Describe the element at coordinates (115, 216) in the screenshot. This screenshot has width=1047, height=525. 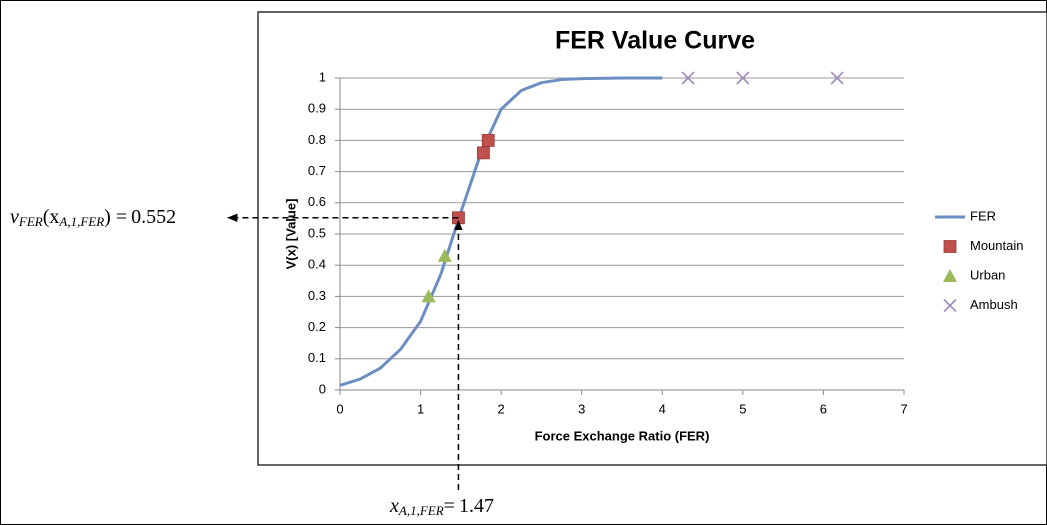
I see `note-part: ) =` at that location.